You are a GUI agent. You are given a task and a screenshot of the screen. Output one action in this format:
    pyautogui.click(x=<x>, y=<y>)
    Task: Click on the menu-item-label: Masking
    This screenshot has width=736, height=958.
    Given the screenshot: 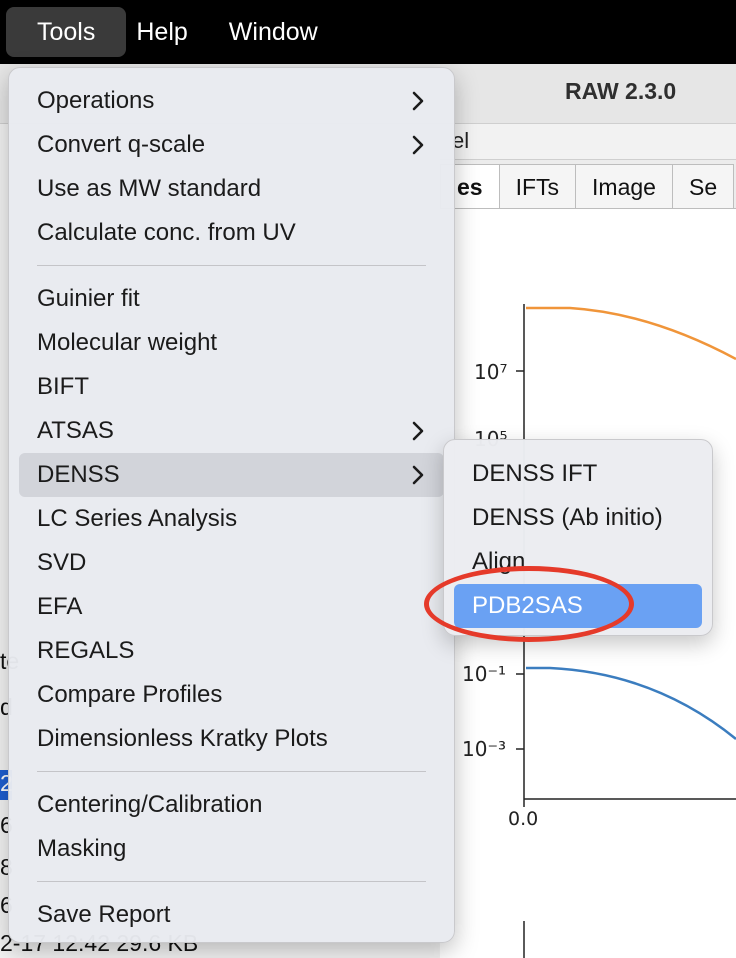 What is the action you would take?
    pyautogui.click(x=82, y=848)
    